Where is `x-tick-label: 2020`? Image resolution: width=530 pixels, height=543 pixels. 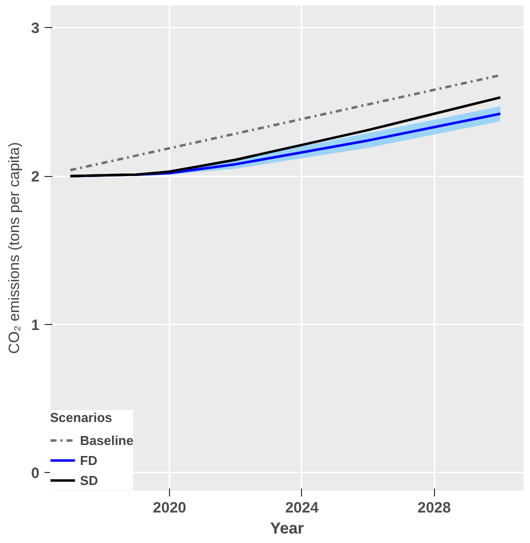 x-tick-label: 2020 is located at coordinates (169, 508).